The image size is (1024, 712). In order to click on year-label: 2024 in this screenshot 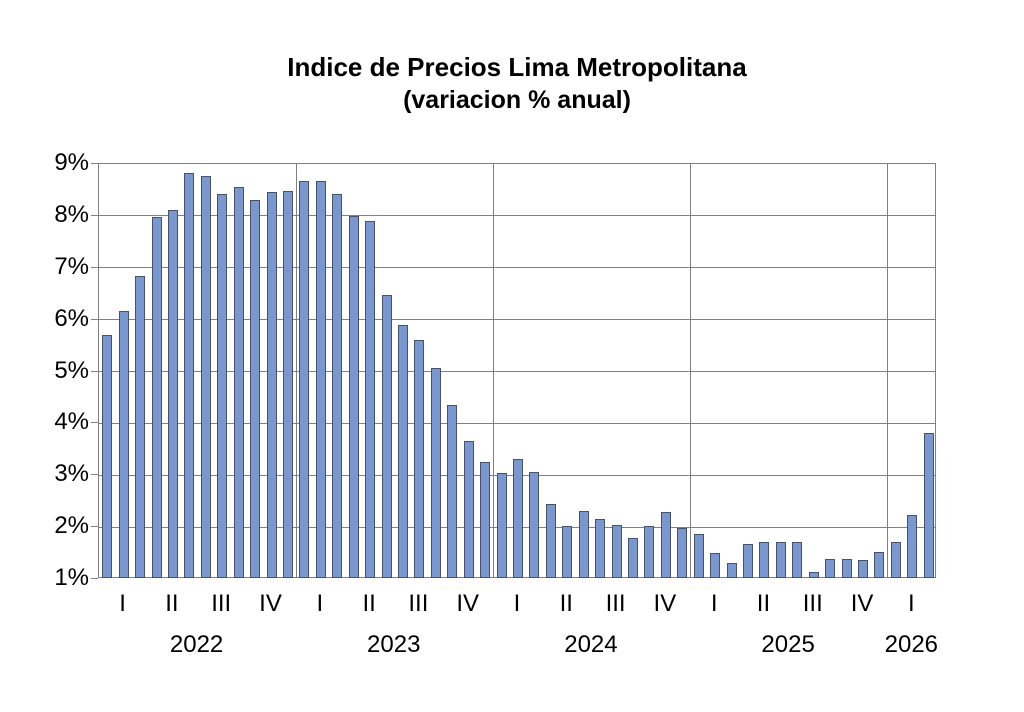, I will do `click(591, 644)`.